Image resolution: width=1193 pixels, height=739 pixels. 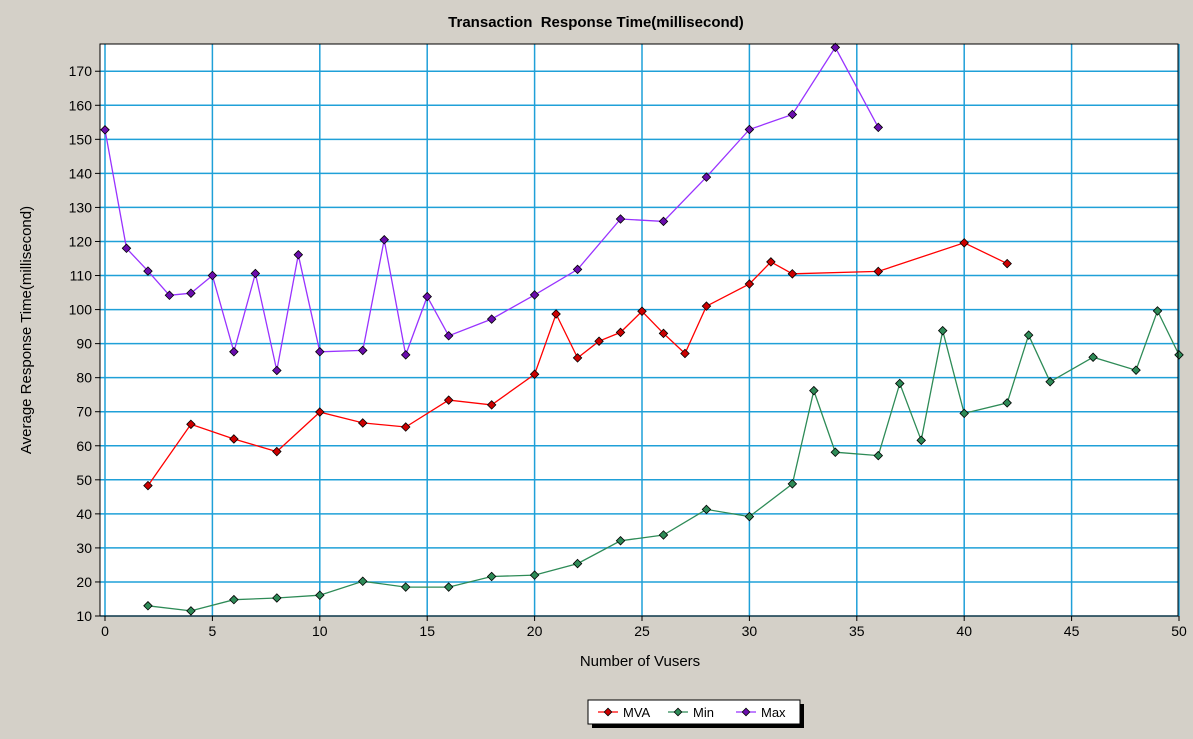 I want to click on x-tick-label: 0, so click(x=105, y=631).